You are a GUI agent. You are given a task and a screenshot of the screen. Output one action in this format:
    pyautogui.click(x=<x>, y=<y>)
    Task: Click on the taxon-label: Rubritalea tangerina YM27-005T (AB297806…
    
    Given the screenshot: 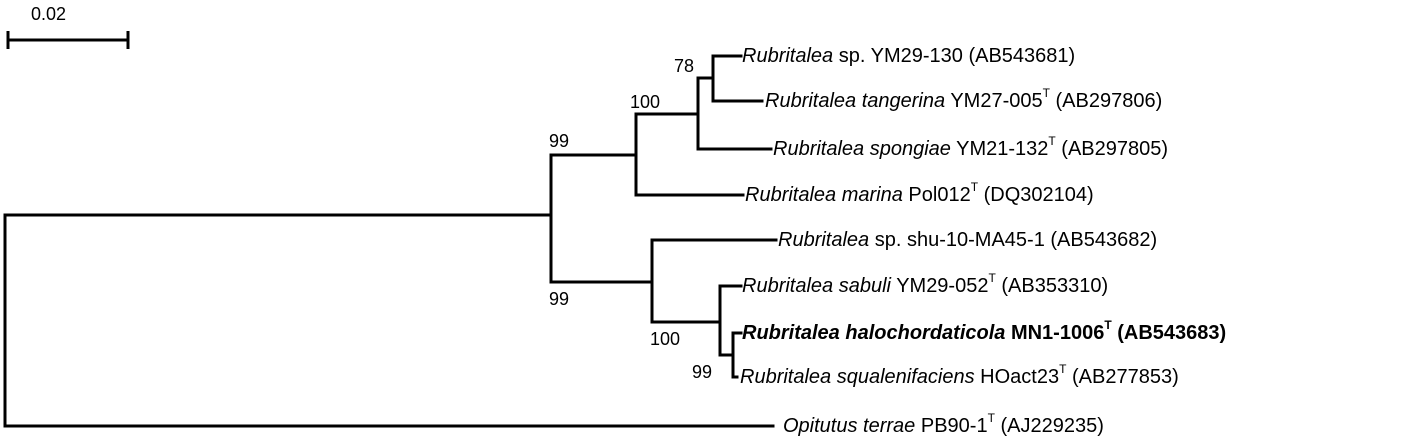 What is the action you would take?
    pyautogui.click(x=964, y=99)
    